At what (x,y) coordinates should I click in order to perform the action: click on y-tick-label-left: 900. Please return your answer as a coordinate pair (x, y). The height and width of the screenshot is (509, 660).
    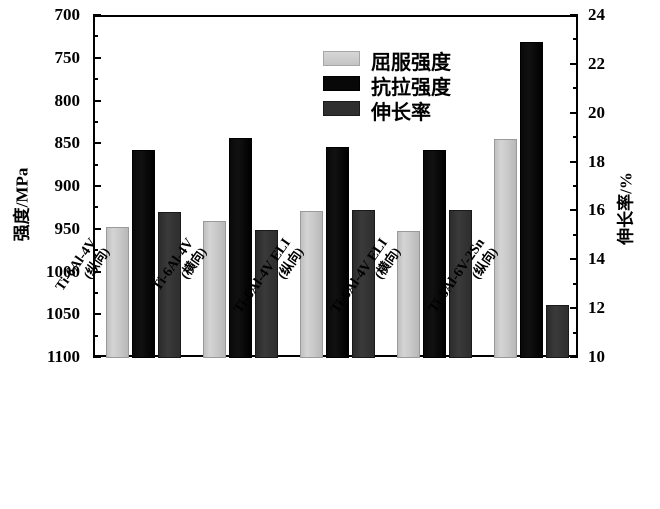
    Looking at the image, I should click on (67, 185).